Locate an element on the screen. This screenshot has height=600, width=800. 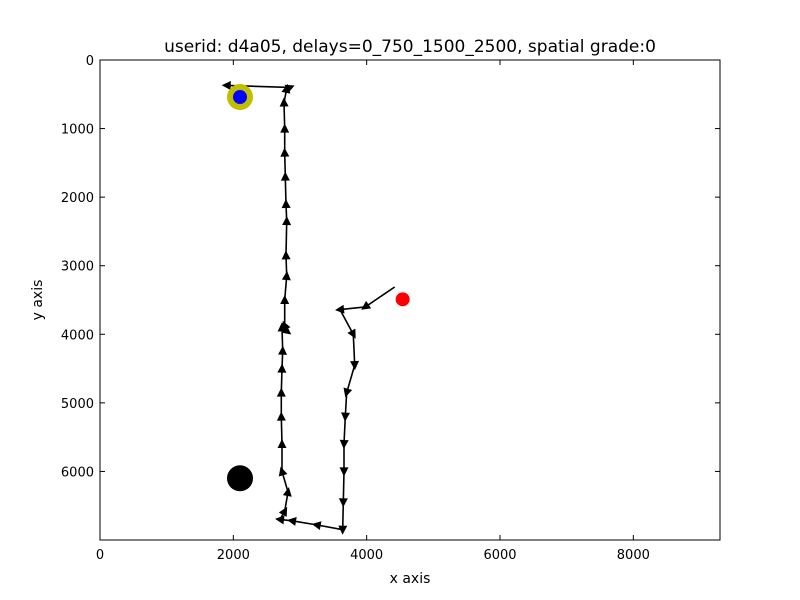
start-marker is located at coordinates (402, 299).